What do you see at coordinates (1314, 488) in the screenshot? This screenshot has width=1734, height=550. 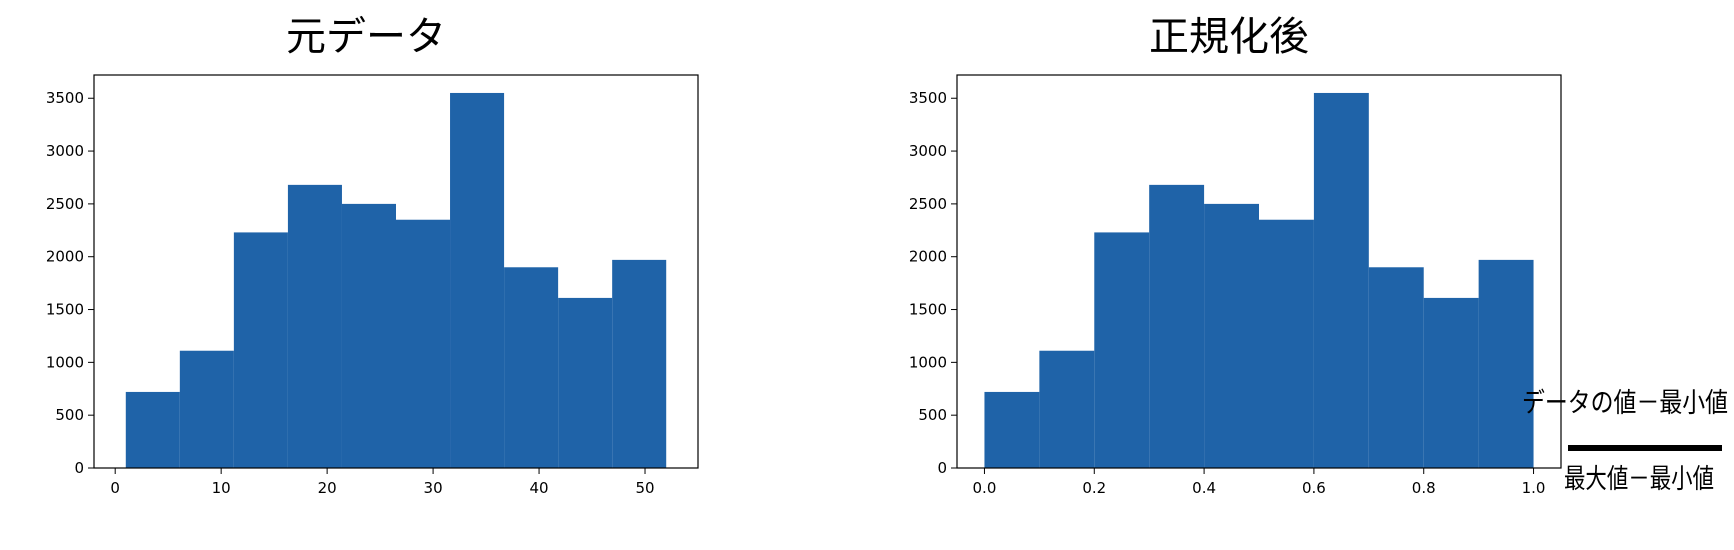 I see `x-tick-label: 0.6` at bounding box center [1314, 488].